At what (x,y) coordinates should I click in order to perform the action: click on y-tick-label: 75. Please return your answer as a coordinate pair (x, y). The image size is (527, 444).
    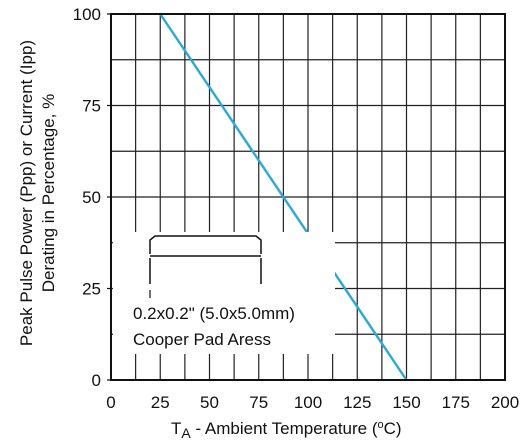
    Looking at the image, I should click on (91, 106).